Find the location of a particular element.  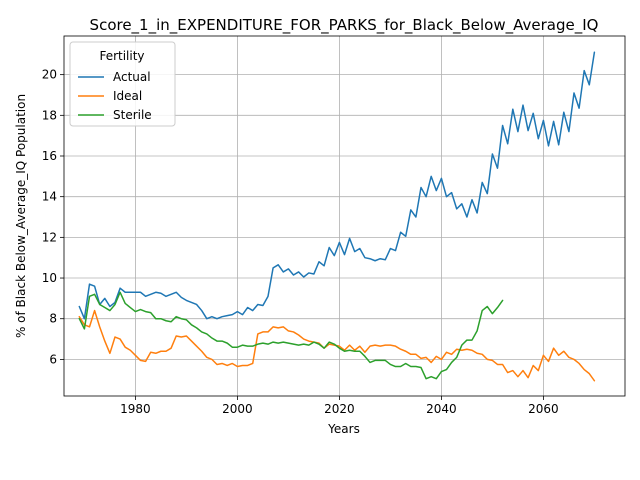

y-tick-label: 20 is located at coordinates (49, 75).